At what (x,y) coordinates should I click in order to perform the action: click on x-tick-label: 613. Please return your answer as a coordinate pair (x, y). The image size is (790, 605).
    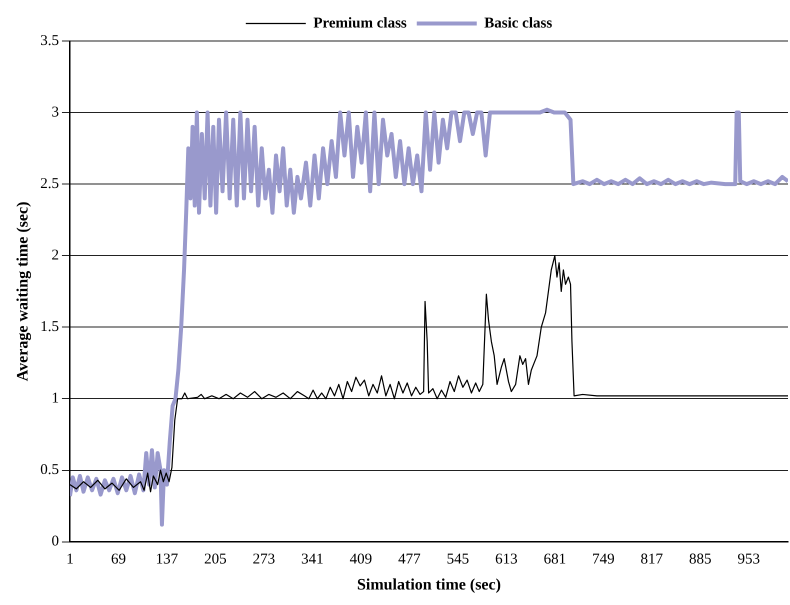
    Looking at the image, I should click on (506, 560).